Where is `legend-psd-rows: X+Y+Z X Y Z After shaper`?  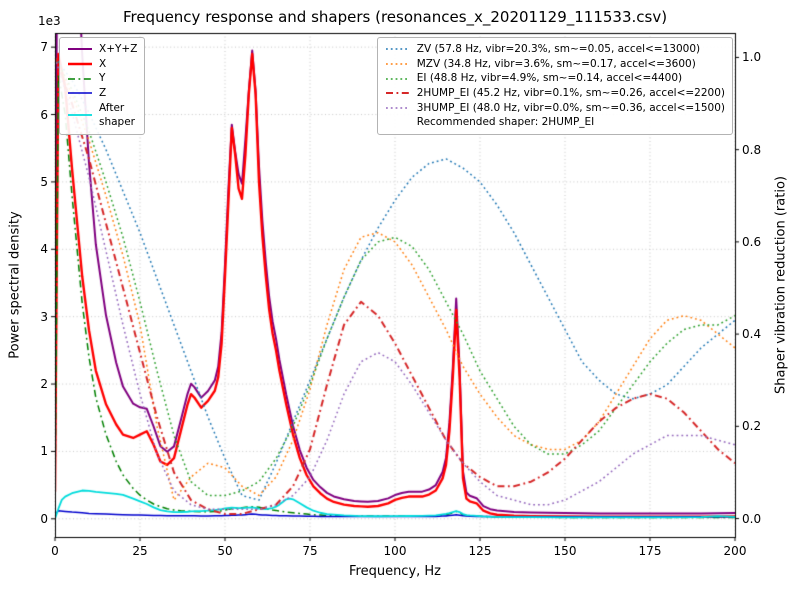
legend-psd-rows: X+Y+Z X Y Z After shaper is located at coordinates (101, 86).